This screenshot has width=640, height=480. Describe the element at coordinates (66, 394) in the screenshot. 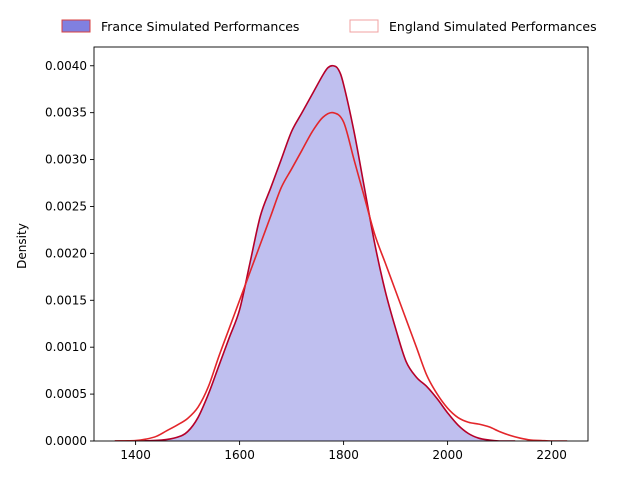

I see `y-tick-label: 0.0005` at that location.